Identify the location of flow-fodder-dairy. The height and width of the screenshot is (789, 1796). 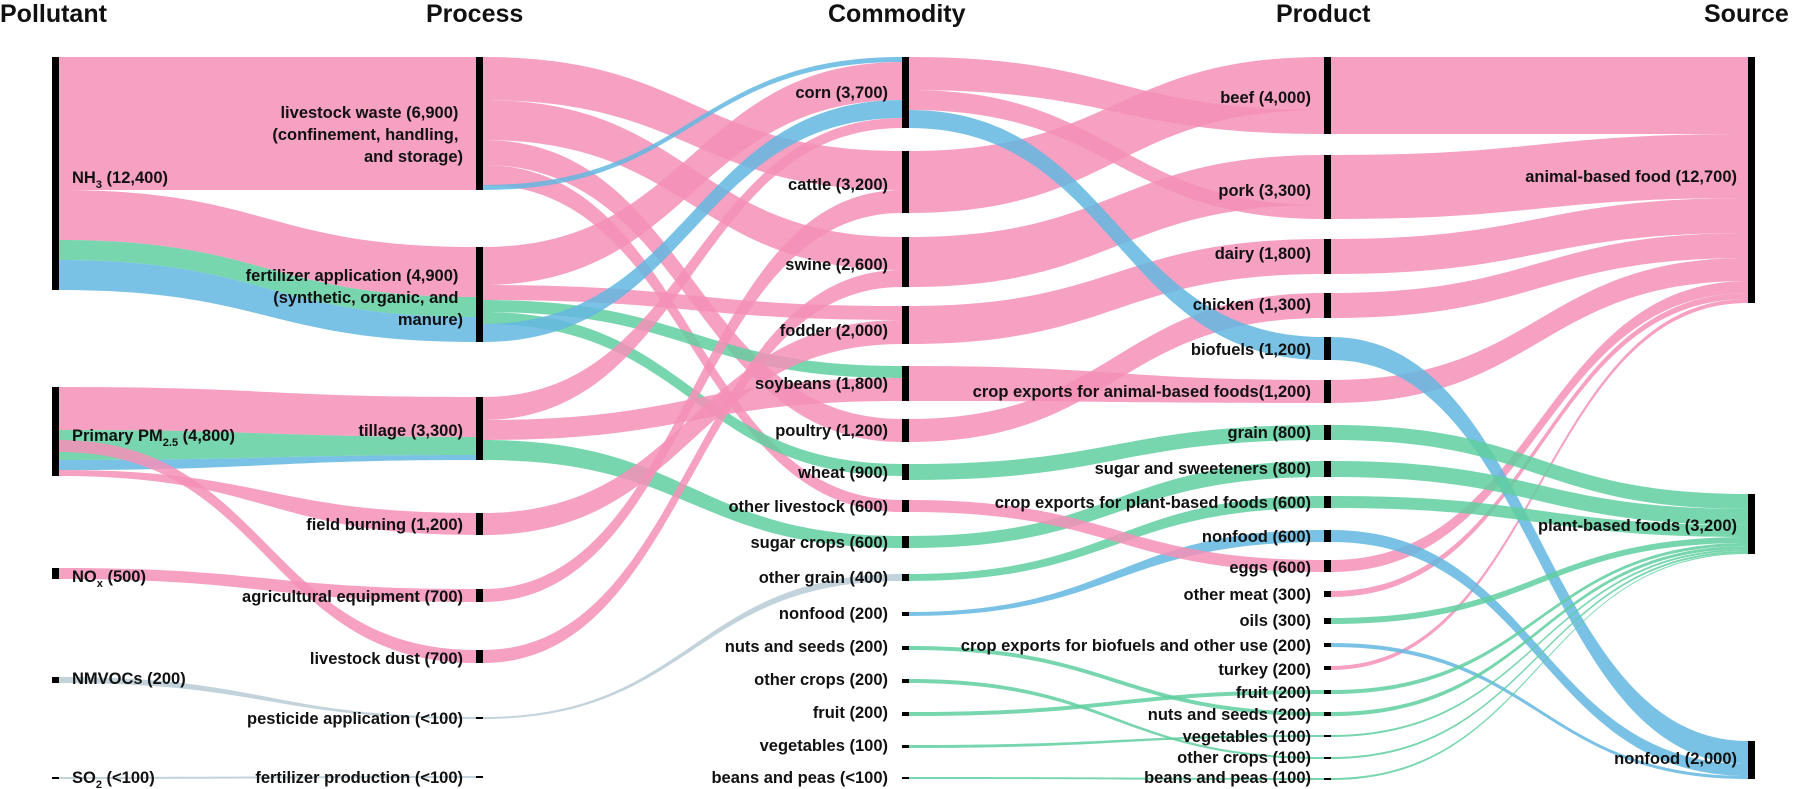
(1116, 291).